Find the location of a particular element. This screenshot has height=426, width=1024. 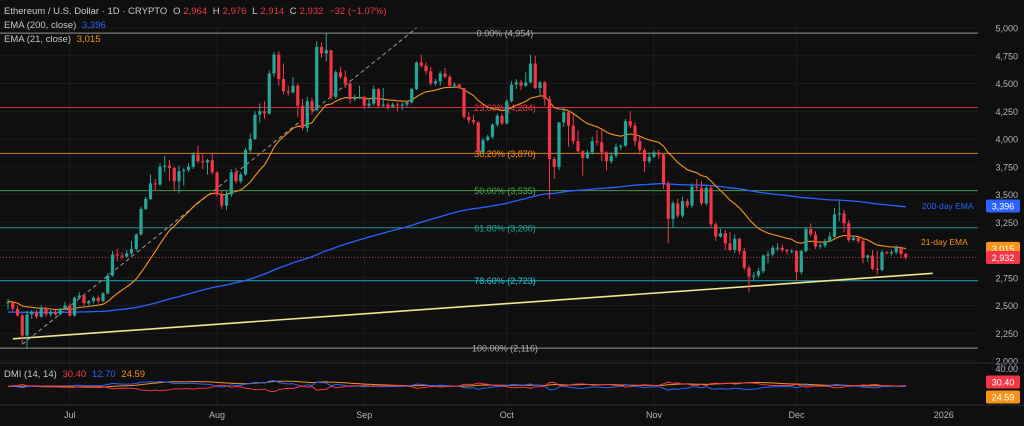

price-tick-label: 3,750 is located at coordinates (1006, 167).